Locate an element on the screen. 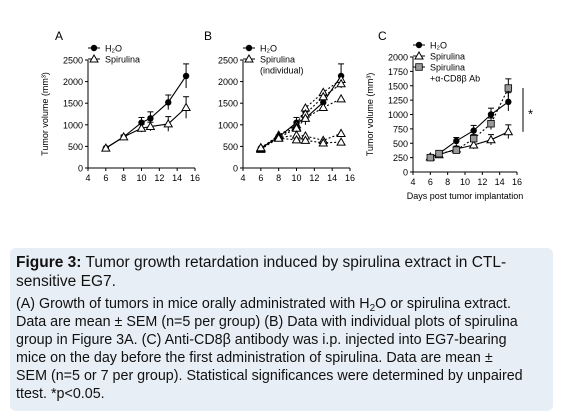 This screenshot has width=563, height=417. panel-letter: C is located at coordinates (382, 36).